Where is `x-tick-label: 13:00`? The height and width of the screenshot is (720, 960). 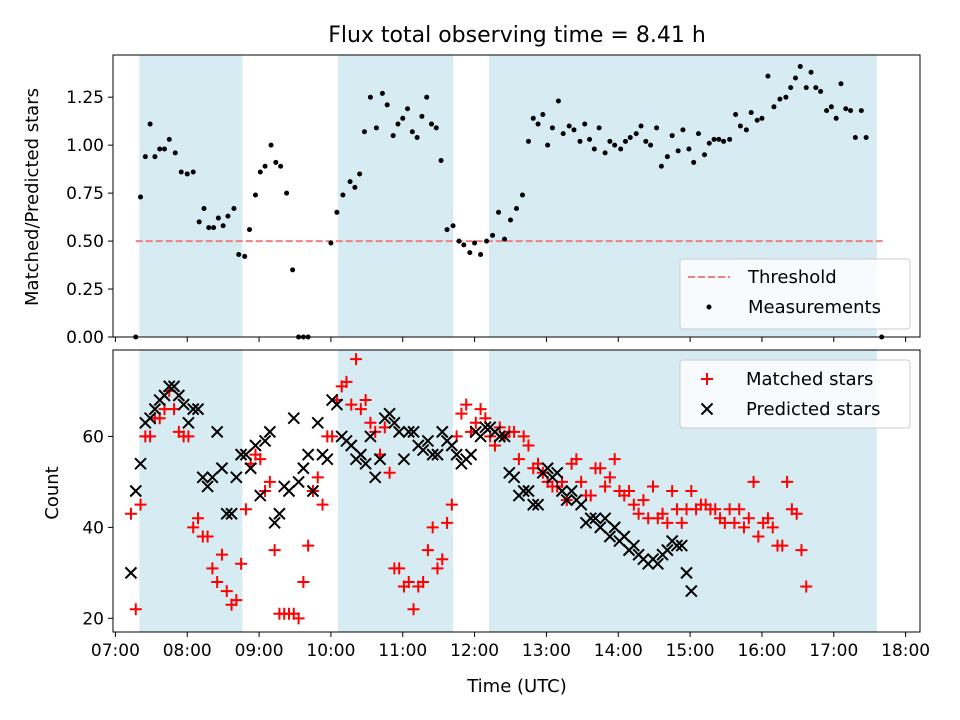 x-tick-label: 13:00 is located at coordinates (546, 651).